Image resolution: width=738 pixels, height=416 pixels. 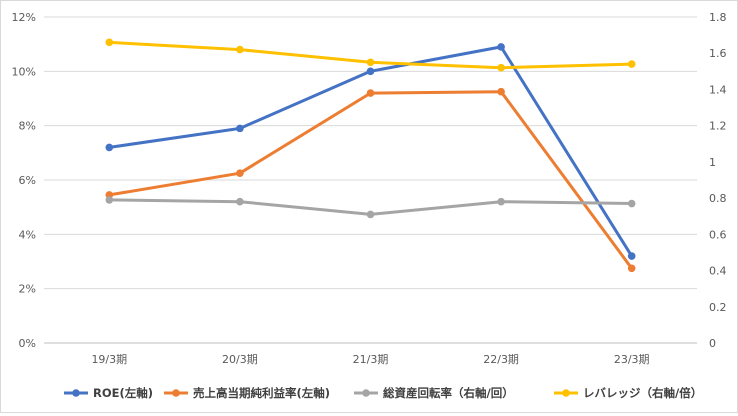 What do you see at coordinates (718, 126) in the screenshot?
I see `right-axis-tick-label: 1.2` at bounding box center [718, 126].